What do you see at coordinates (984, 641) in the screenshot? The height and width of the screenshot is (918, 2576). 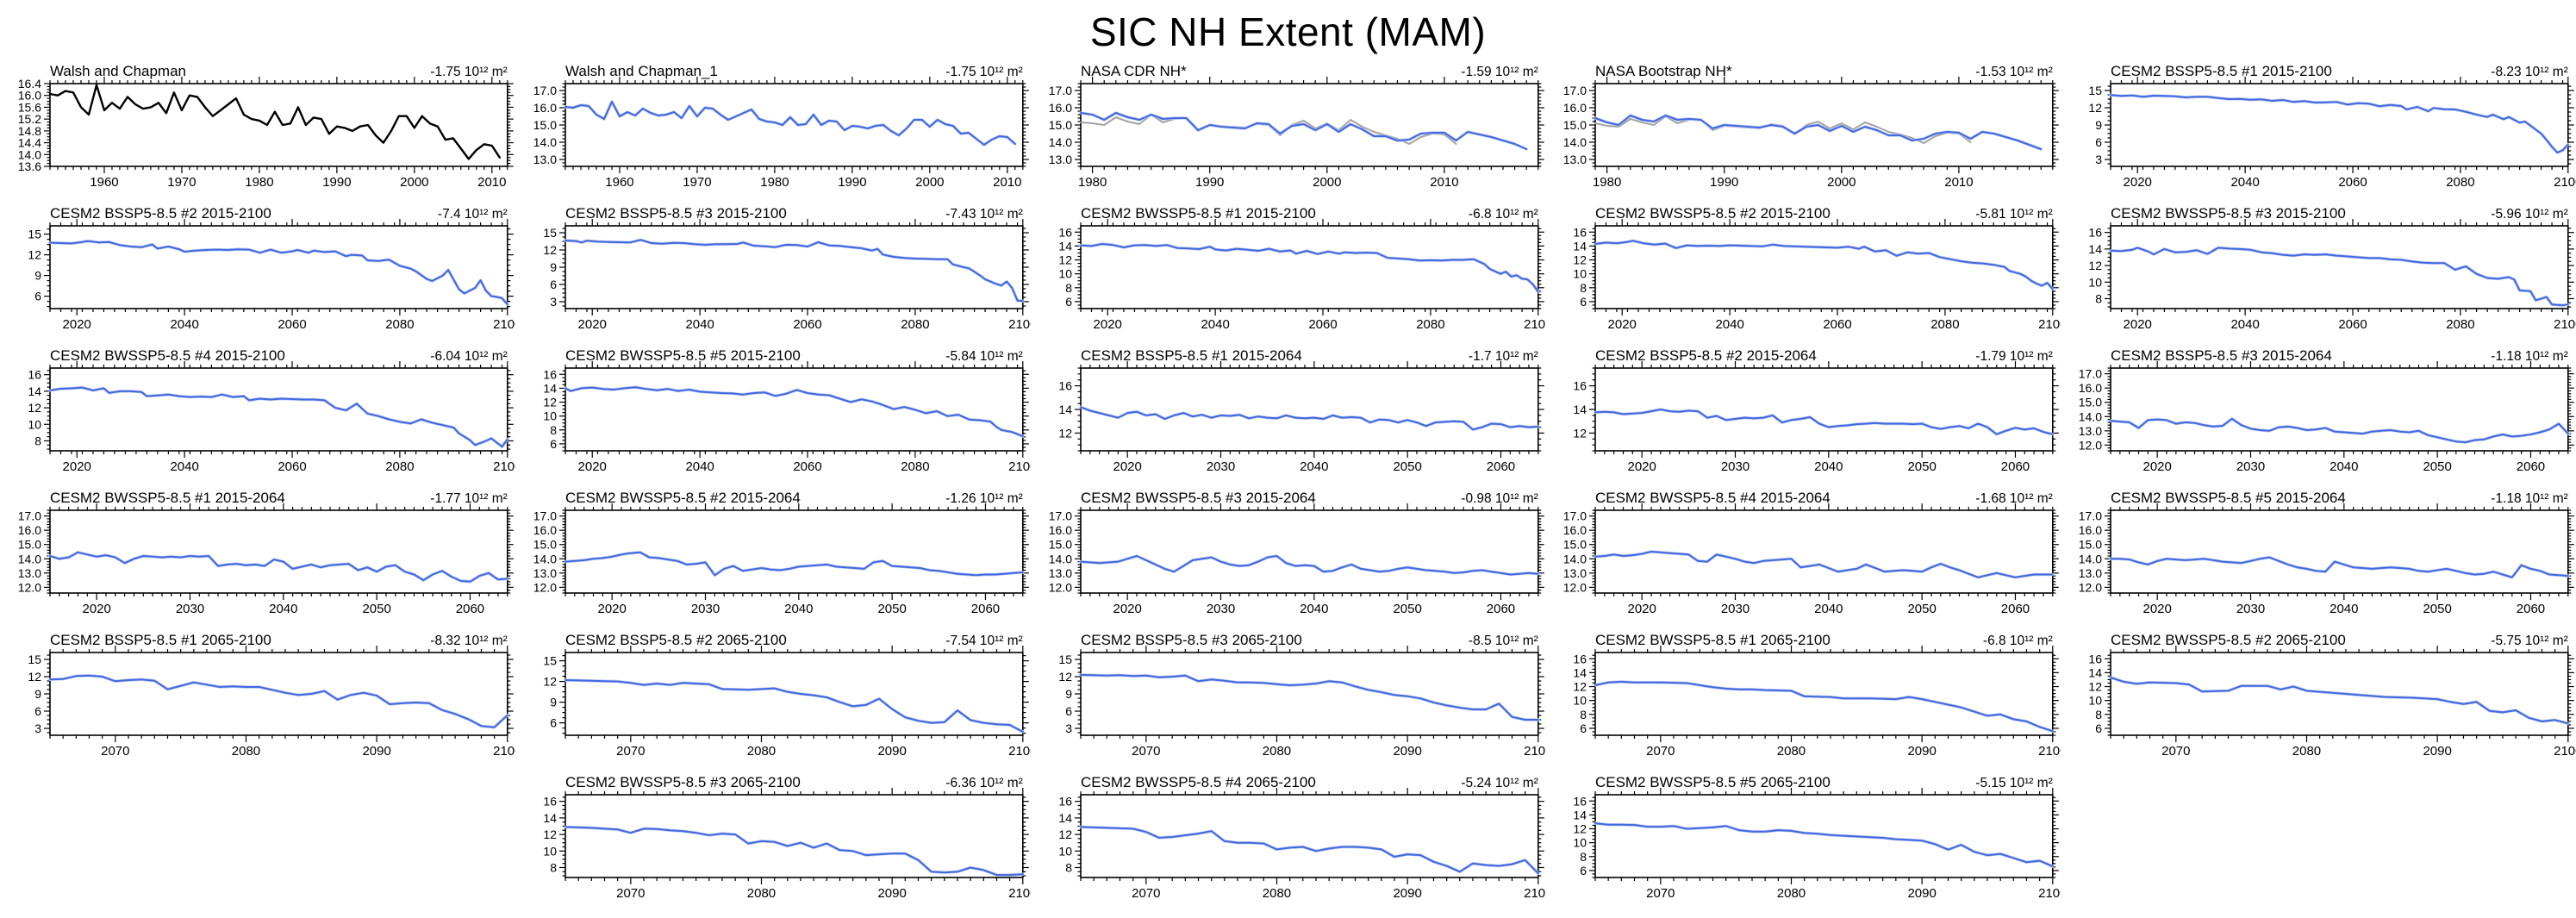 I see `trend-value: -7.54 10¹² m²` at bounding box center [984, 641].